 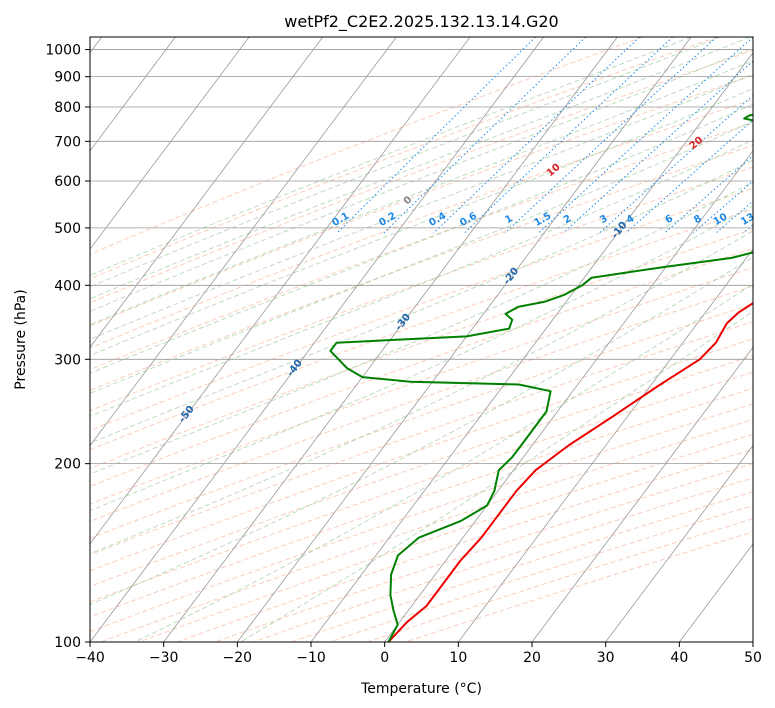 I want to click on x-tick-label: −10, so click(x=311, y=658).